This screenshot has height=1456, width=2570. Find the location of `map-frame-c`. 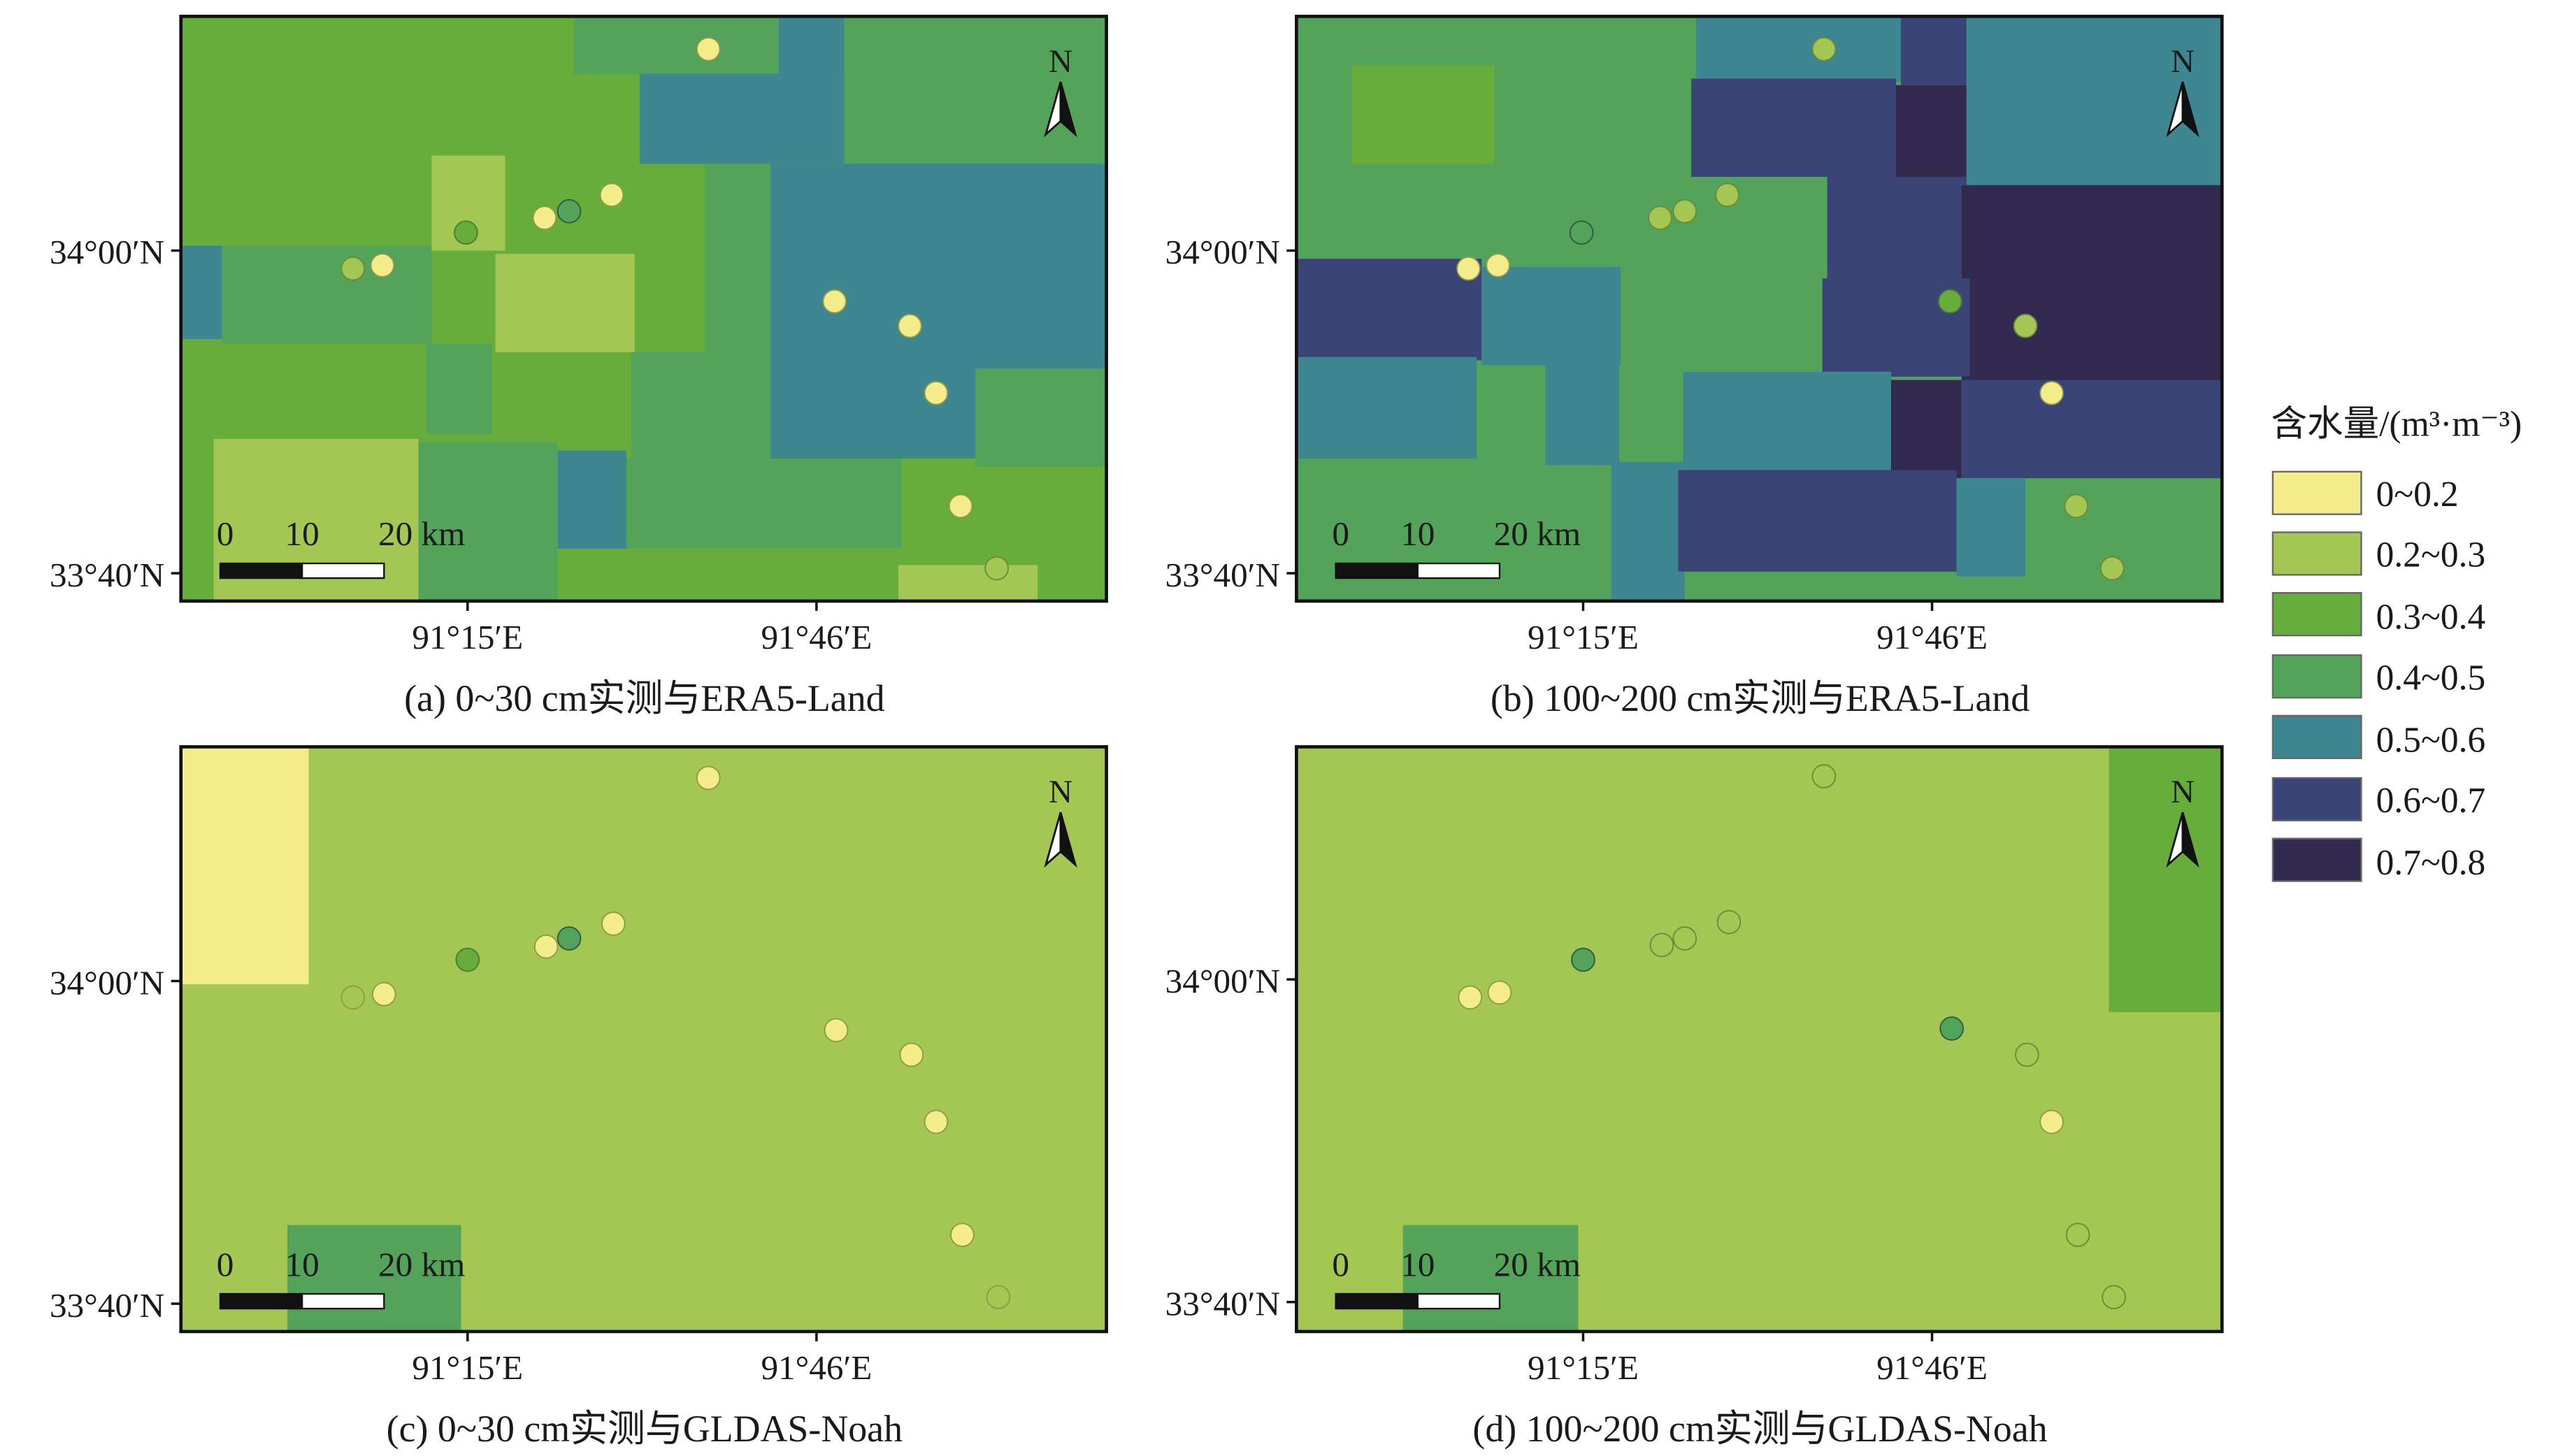

map-frame-c is located at coordinates (643, 1039).